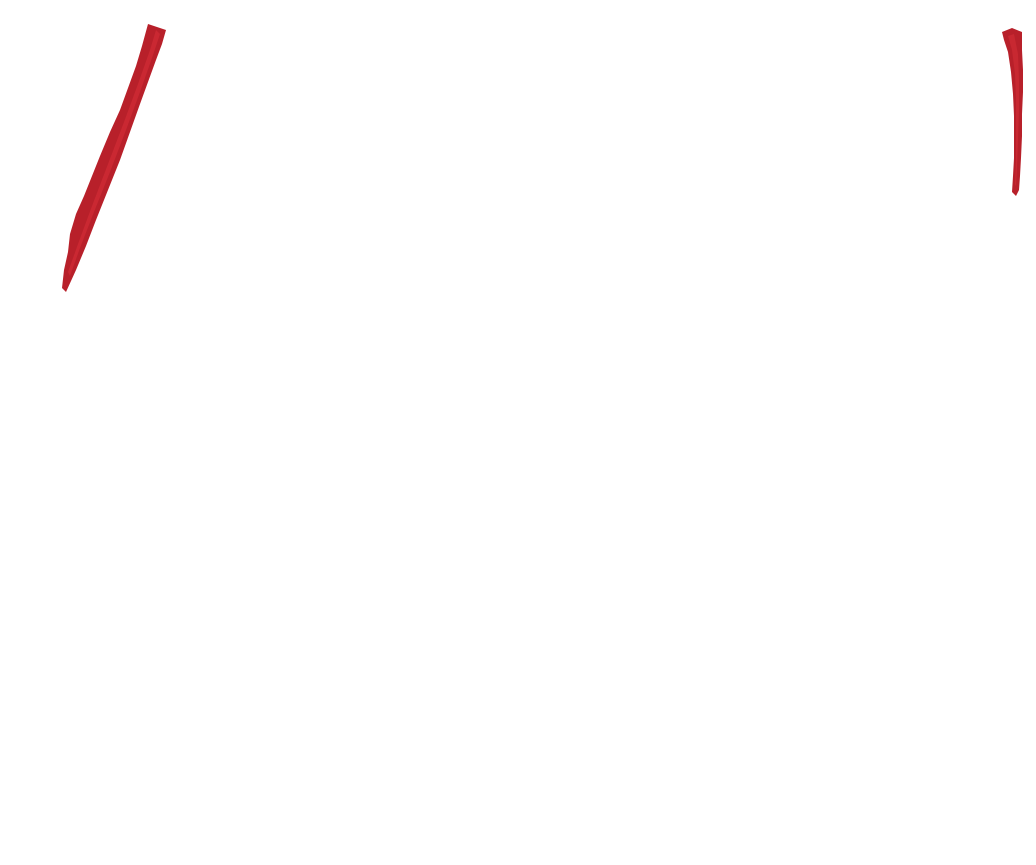  I want to click on red-brush-stroke-left-highlight, so click(114, 153).